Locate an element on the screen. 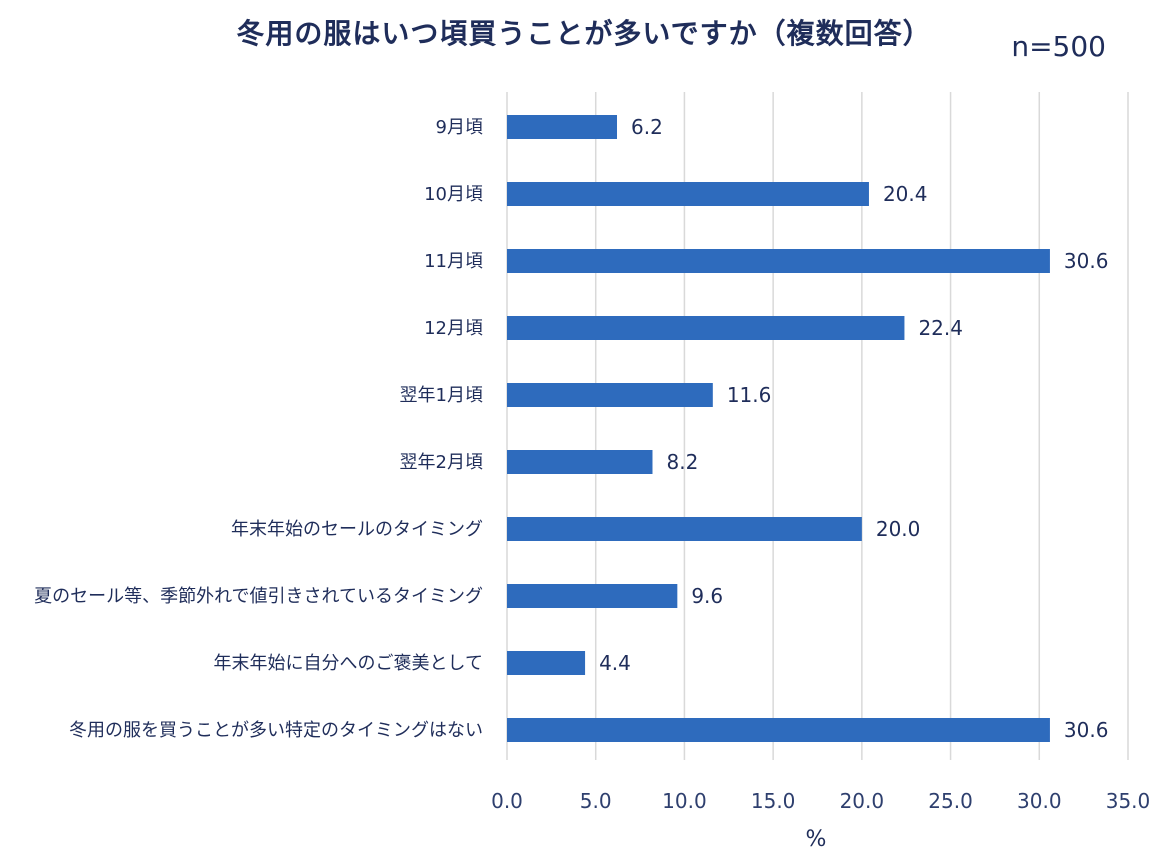 This screenshot has height=866, width=1168. category-label: 翌年1月頃 is located at coordinates (441, 395).